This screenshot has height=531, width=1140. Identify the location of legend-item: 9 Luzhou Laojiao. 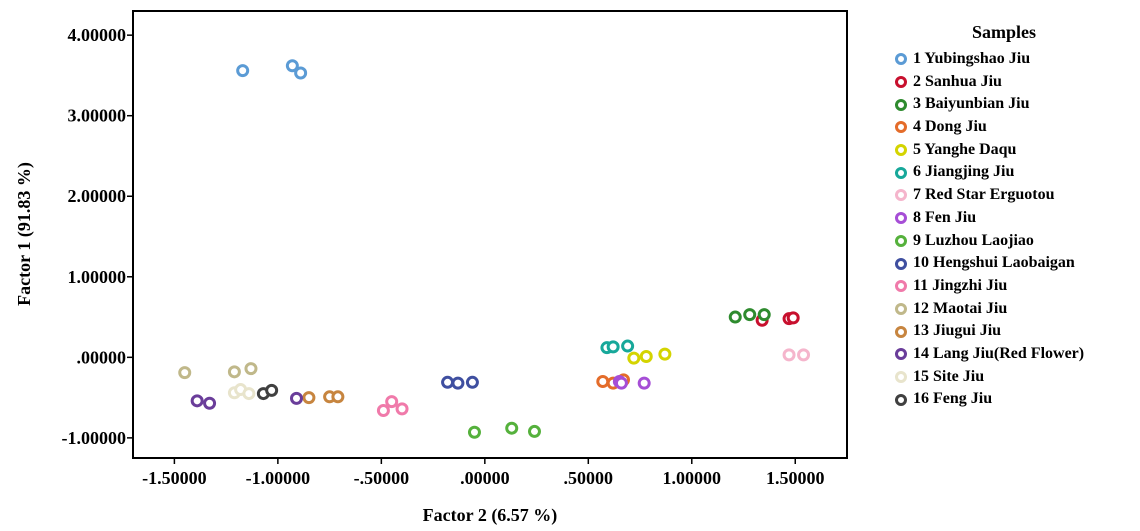
(1015, 241).